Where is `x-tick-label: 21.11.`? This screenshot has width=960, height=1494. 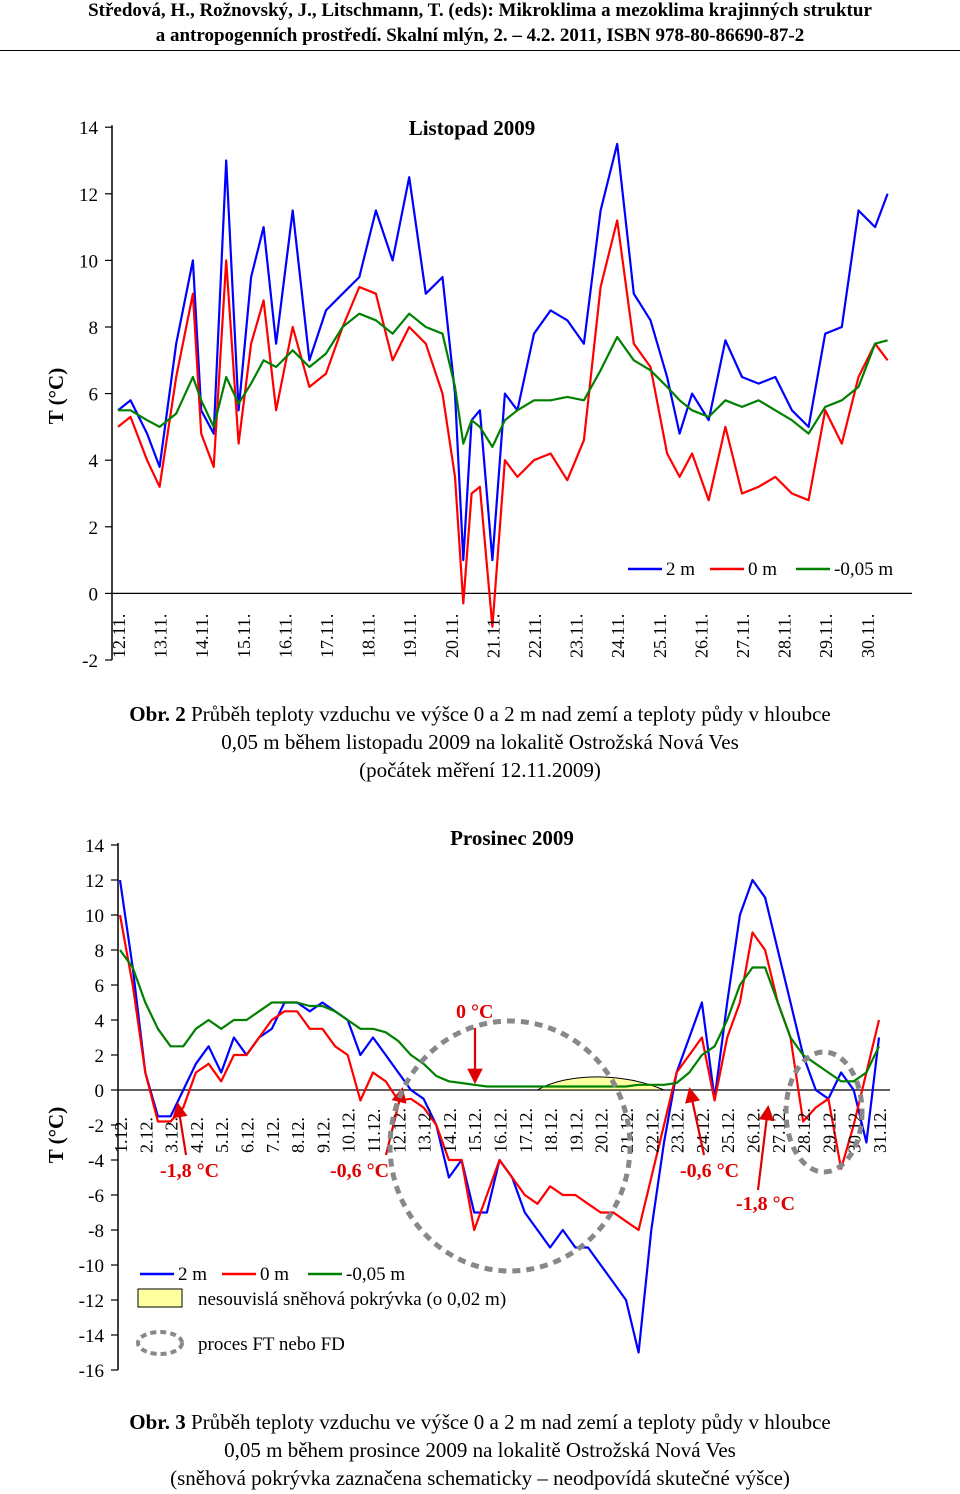
x-tick-label: 21.11. is located at coordinates (493, 636).